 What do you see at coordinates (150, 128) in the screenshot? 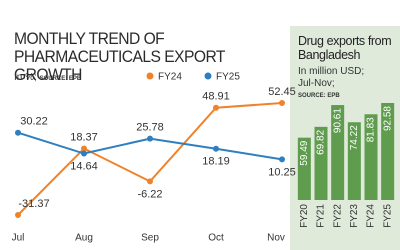
I see `value-label: 25.78` at bounding box center [150, 128].